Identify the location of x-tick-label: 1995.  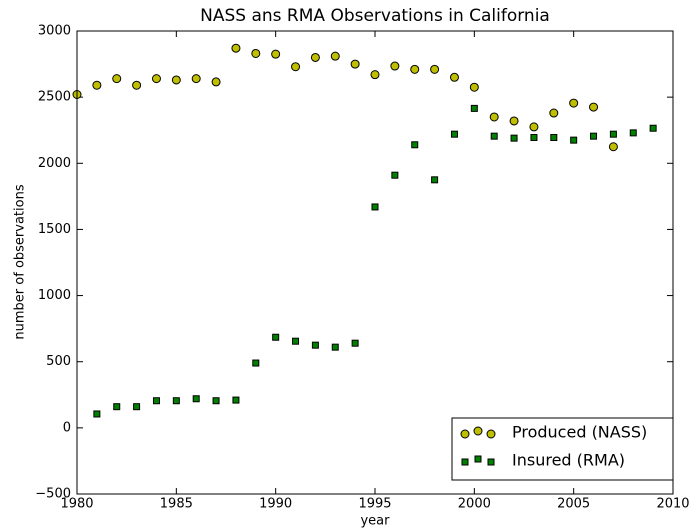
(374, 504).